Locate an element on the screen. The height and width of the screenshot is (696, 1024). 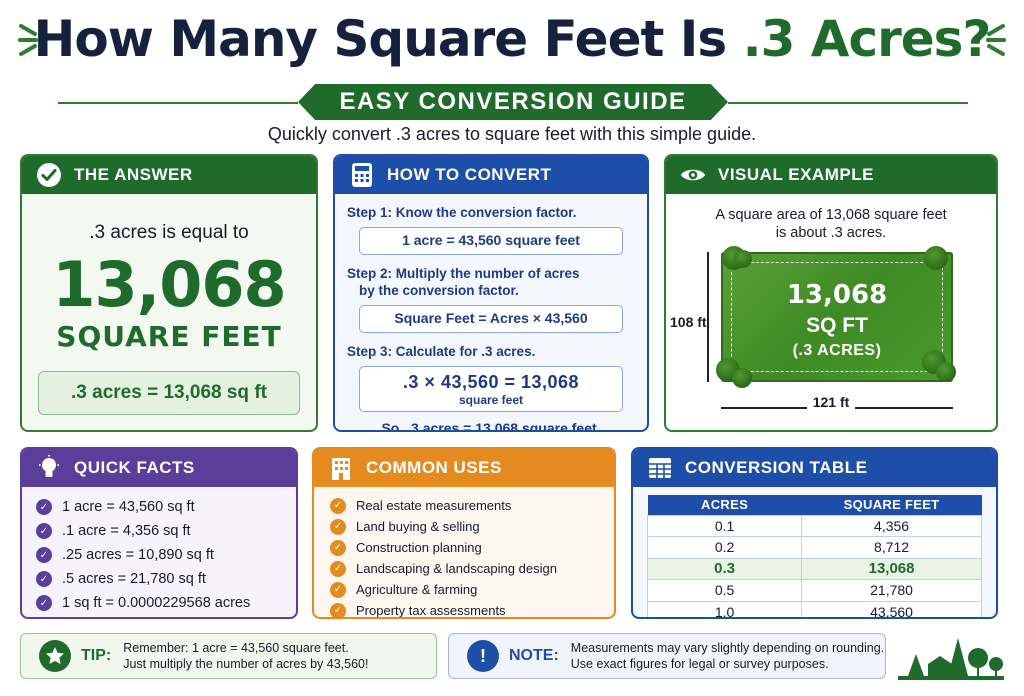
how-header: HOW TO CONVERT is located at coordinates (491, 175).